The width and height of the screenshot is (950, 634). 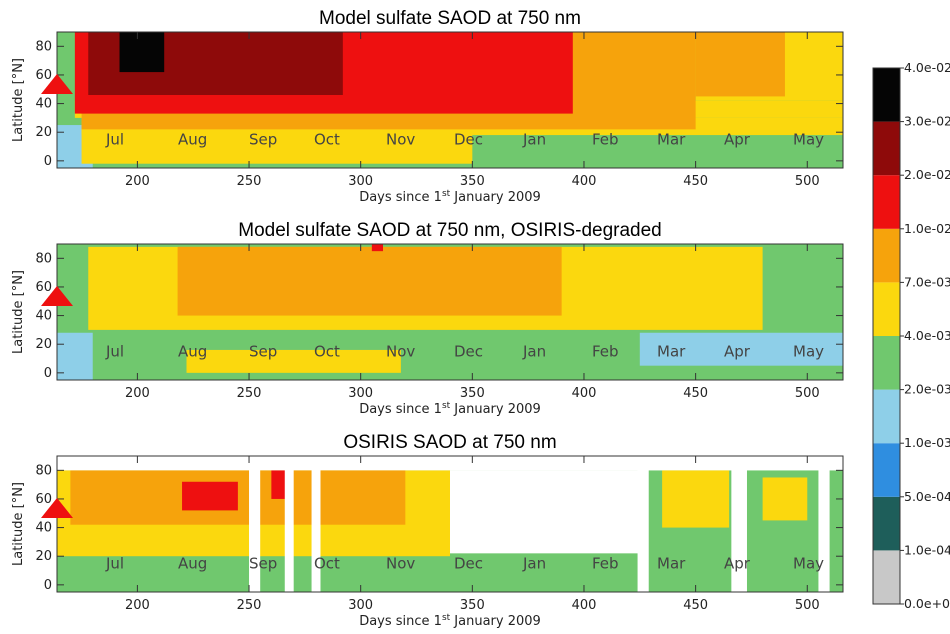 What do you see at coordinates (927, 549) in the screenshot?
I see `colorbar-label: 1.0e-04` at bounding box center [927, 549].